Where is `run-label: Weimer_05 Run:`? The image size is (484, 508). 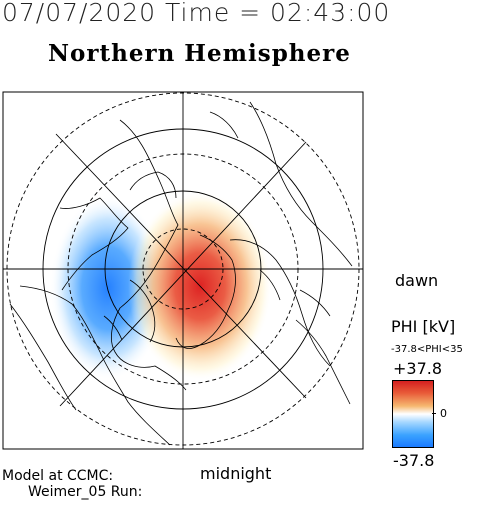 run-label: Weimer_05 Run: is located at coordinates (85, 492).